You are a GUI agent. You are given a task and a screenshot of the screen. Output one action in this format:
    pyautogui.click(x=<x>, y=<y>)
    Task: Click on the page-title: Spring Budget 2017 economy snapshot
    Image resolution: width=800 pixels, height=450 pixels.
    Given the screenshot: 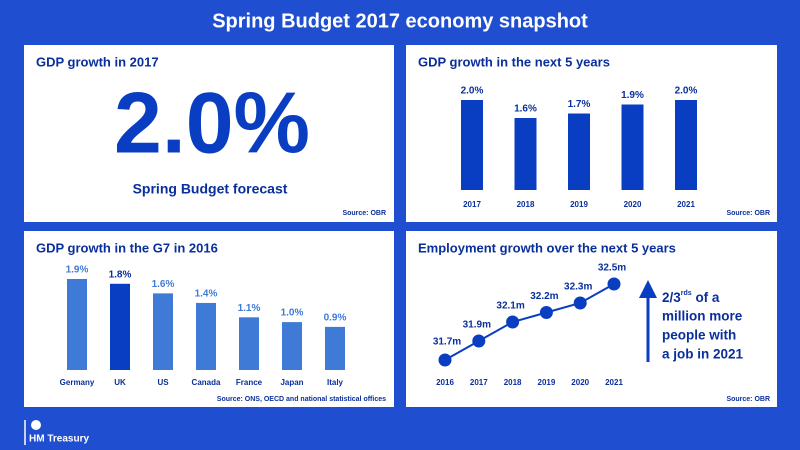 What is the action you would take?
    pyautogui.click(x=400, y=21)
    